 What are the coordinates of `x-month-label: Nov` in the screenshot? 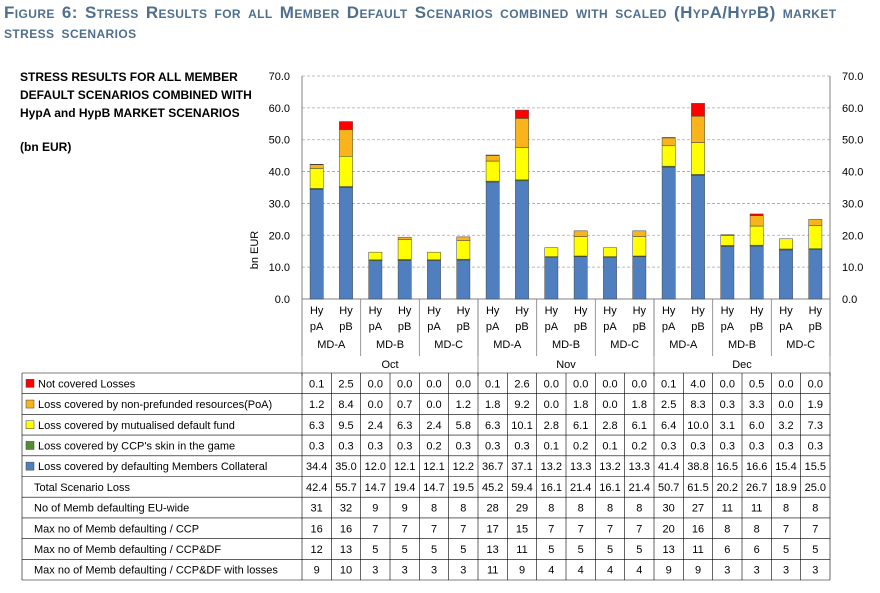 It's located at (566, 365).